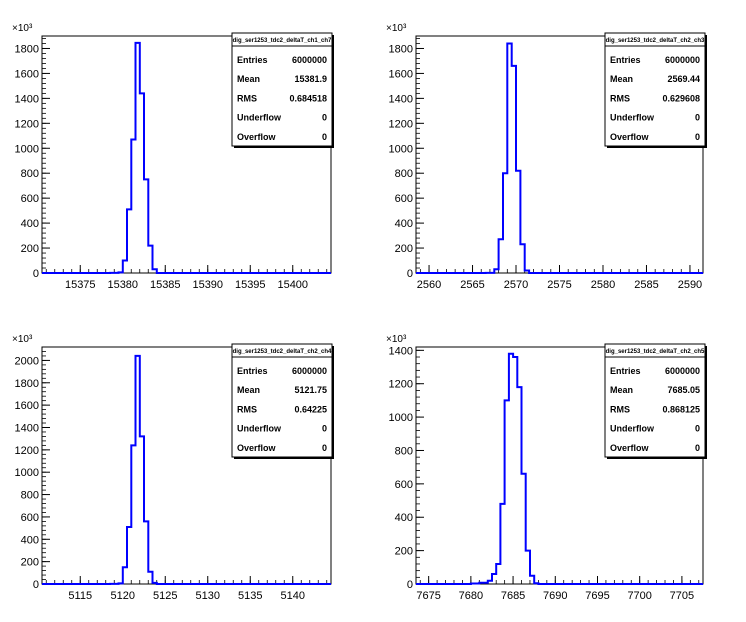 This screenshot has height=622, width=746. What do you see at coordinates (428, 596) in the screenshot?
I see `x-tick-label: 7675` at bounding box center [428, 596].